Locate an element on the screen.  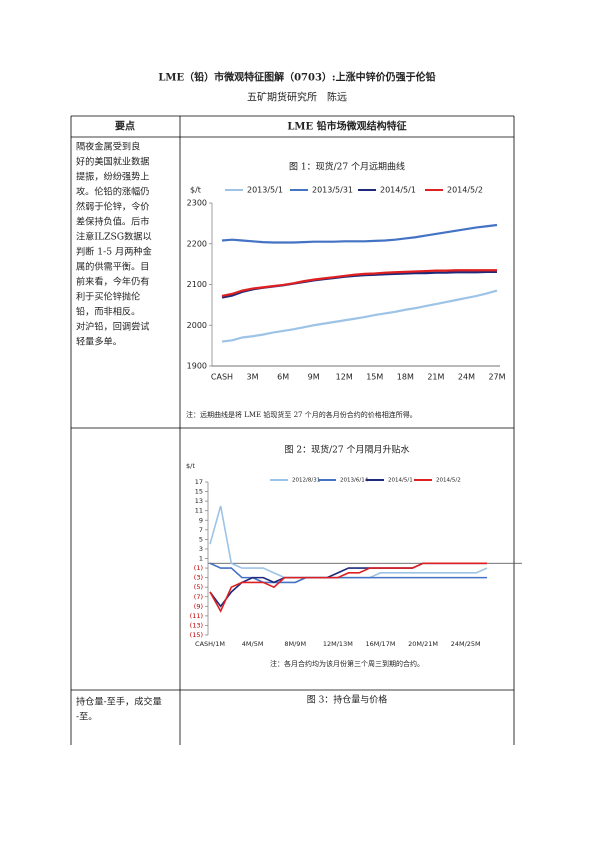
cell-text: 提振，纷纷强势上 is located at coordinates (113, 177).